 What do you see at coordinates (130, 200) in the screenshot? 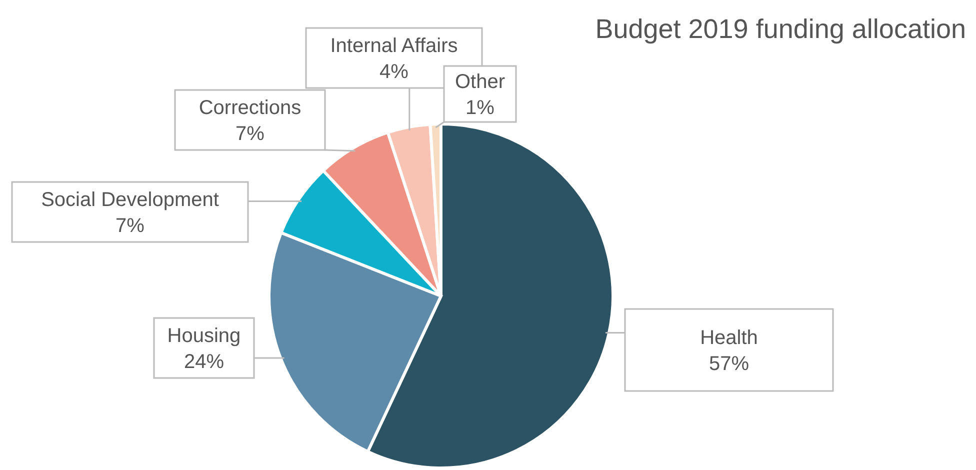
I see `slice-label: Social Development` at bounding box center [130, 200].